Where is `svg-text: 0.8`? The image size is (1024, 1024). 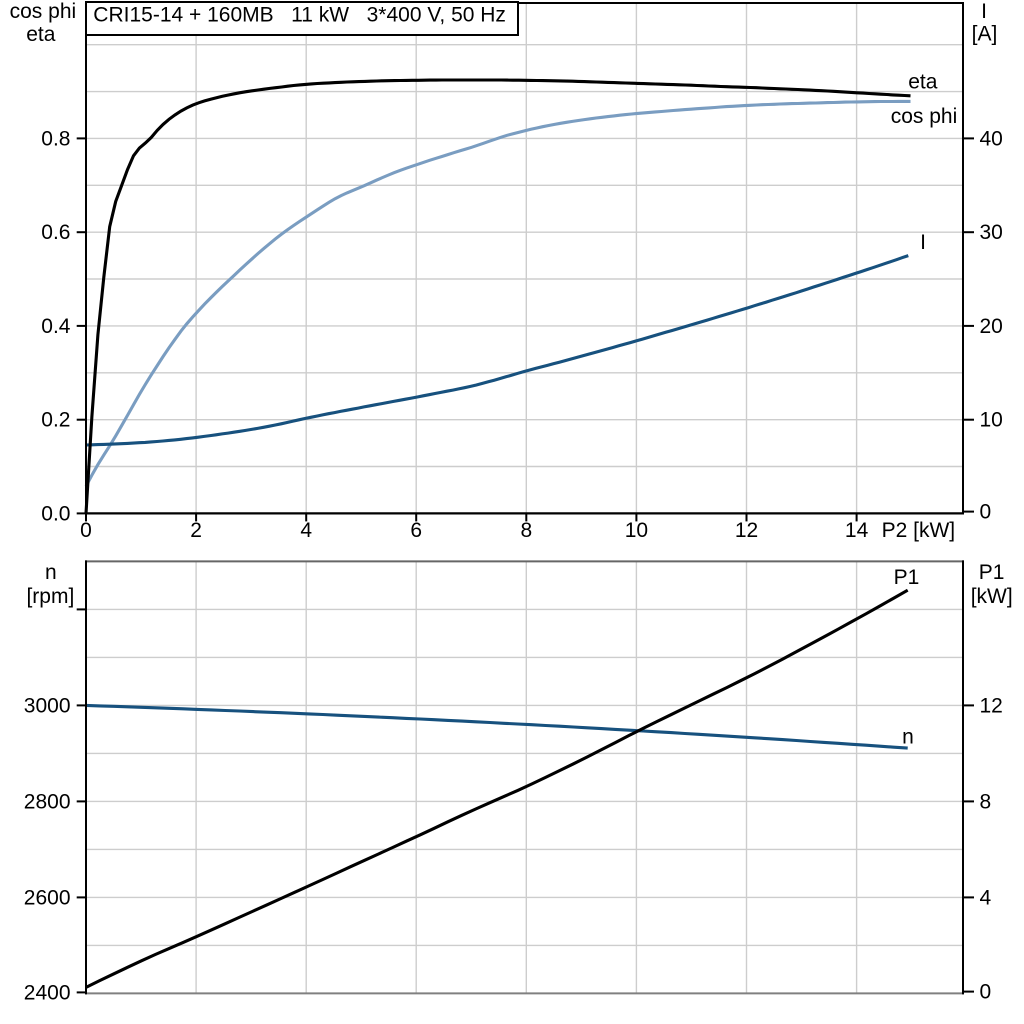
svg-text: 0.8 is located at coordinates (55, 138).